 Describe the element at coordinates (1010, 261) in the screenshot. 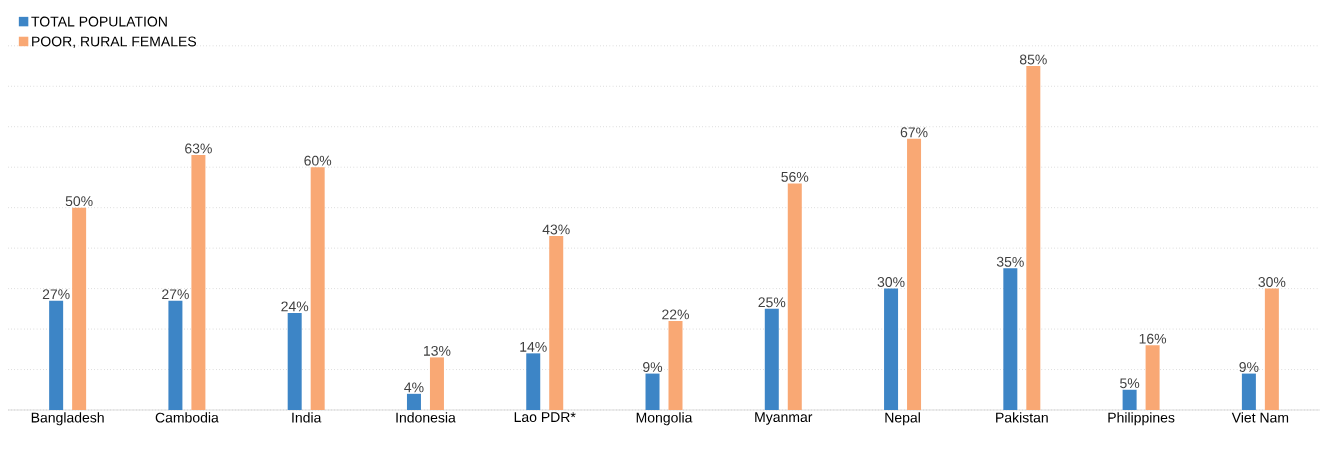

I see `data-label: 35%` at that location.